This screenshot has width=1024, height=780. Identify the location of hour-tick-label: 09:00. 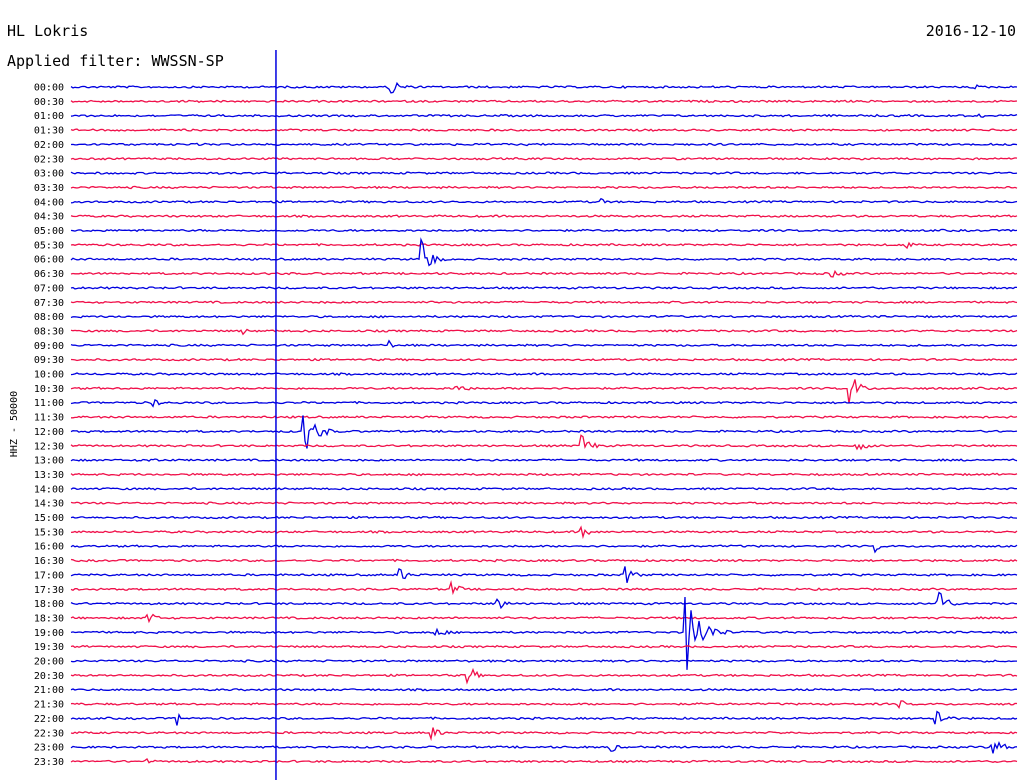
(49, 346).